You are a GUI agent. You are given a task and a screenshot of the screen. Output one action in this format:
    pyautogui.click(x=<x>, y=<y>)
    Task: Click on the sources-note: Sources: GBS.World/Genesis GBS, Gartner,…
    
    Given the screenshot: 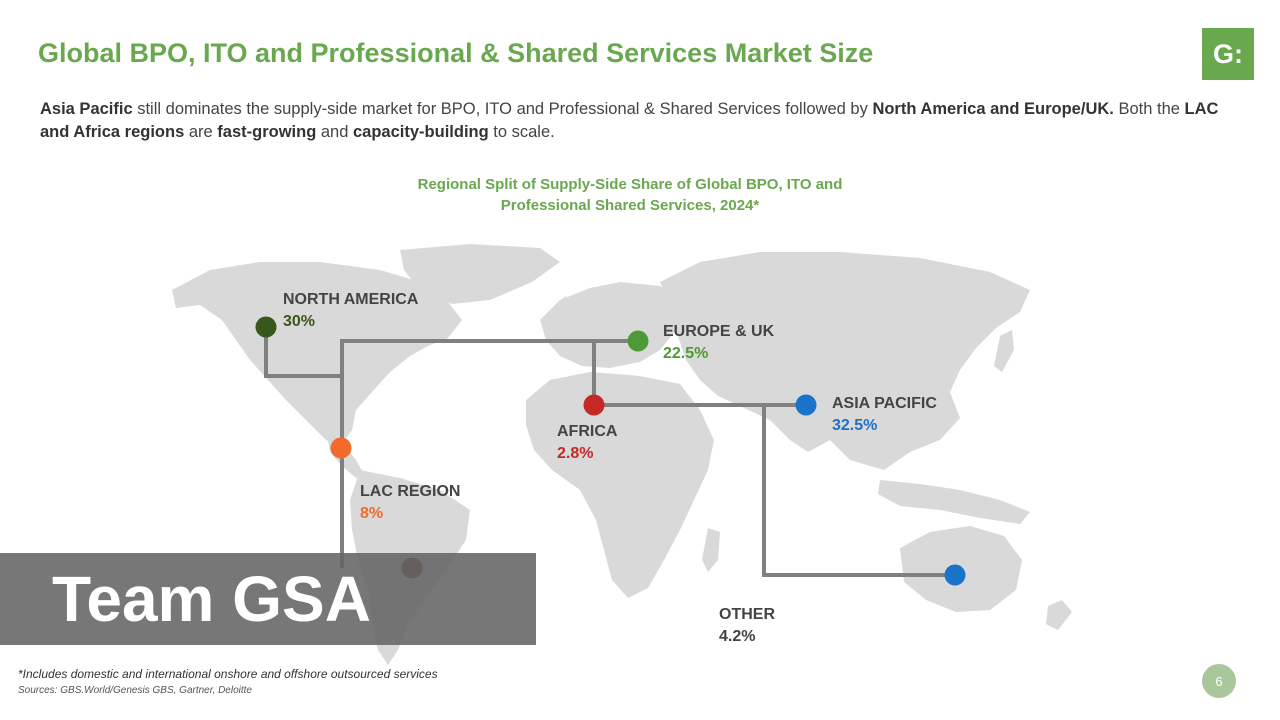 What is the action you would take?
    pyautogui.click(x=135, y=690)
    